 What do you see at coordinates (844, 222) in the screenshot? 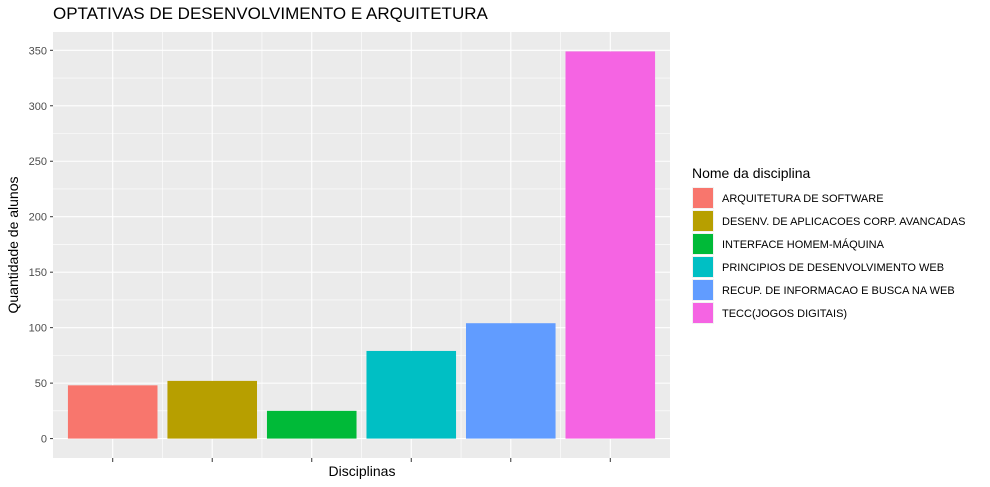
I see `legend-label: DESENV. DE APLICACOES CORP. AVANCADAS` at bounding box center [844, 222].